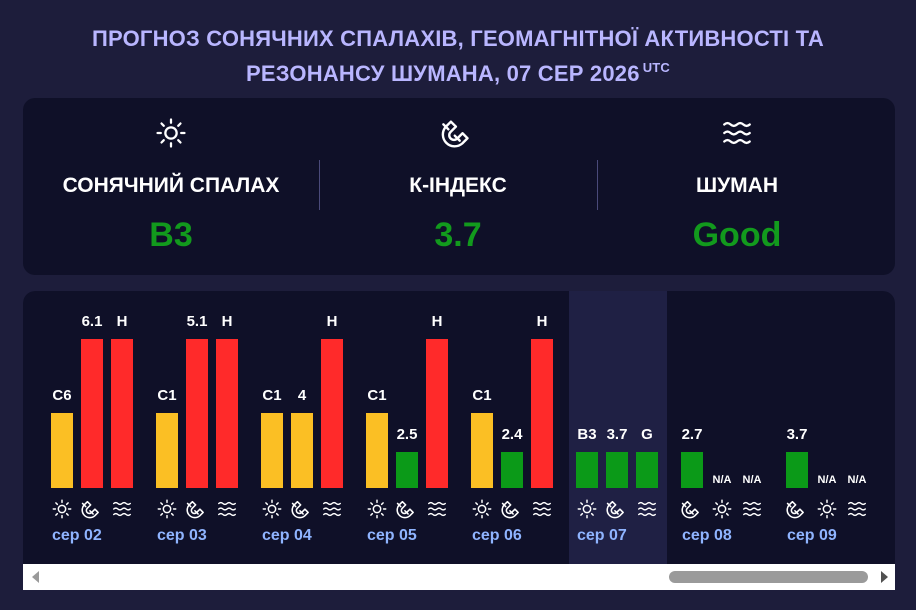  I want to click on summary-schumann: ШУМАН Good, so click(737, 186).